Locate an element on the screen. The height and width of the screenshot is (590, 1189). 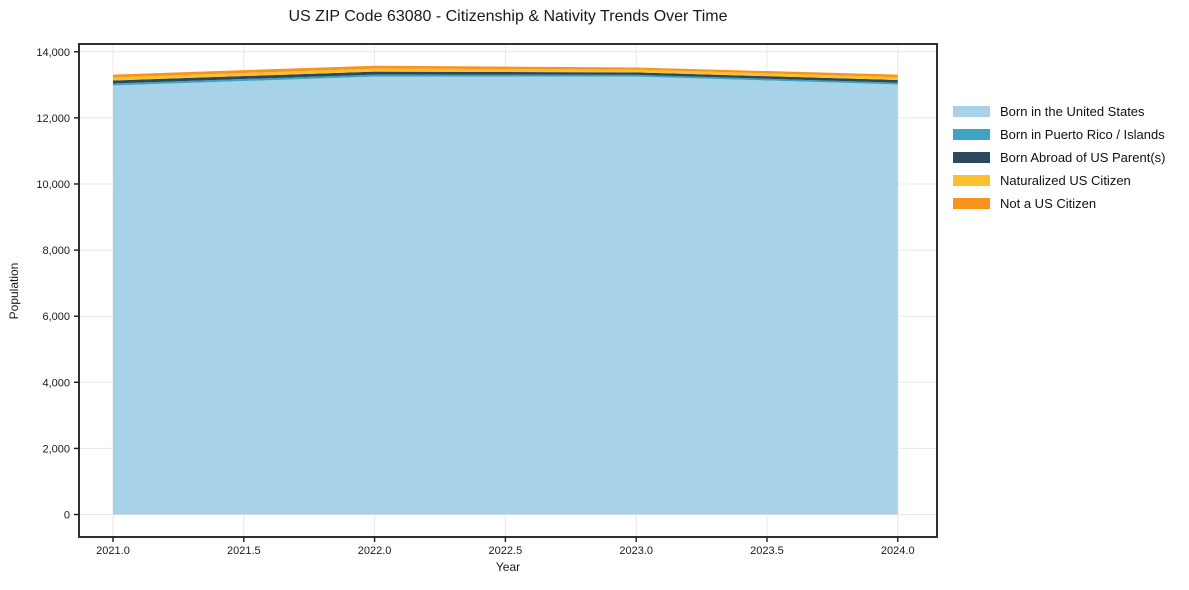
legend-item-3: Naturalized US Citizen is located at coordinates (1059, 180).